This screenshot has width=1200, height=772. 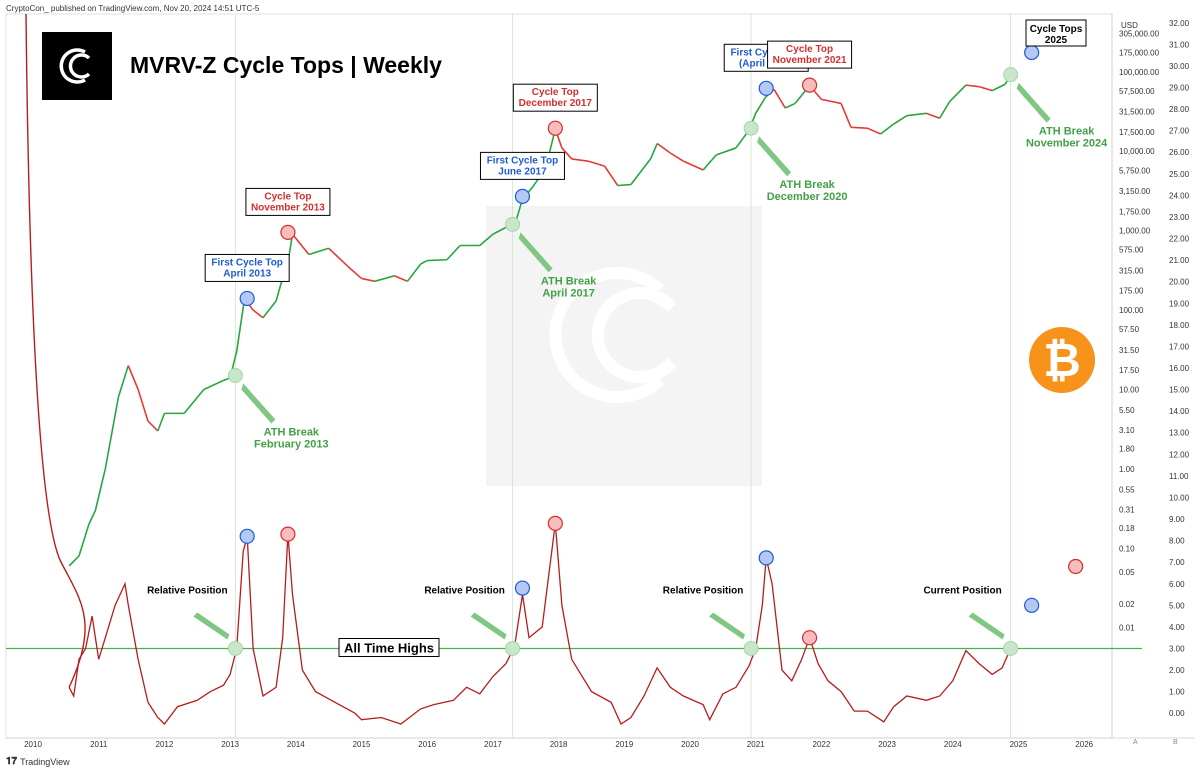 What do you see at coordinates (568, 293) in the screenshot?
I see `ath-break-label: April 2017` at bounding box center [568, 293].